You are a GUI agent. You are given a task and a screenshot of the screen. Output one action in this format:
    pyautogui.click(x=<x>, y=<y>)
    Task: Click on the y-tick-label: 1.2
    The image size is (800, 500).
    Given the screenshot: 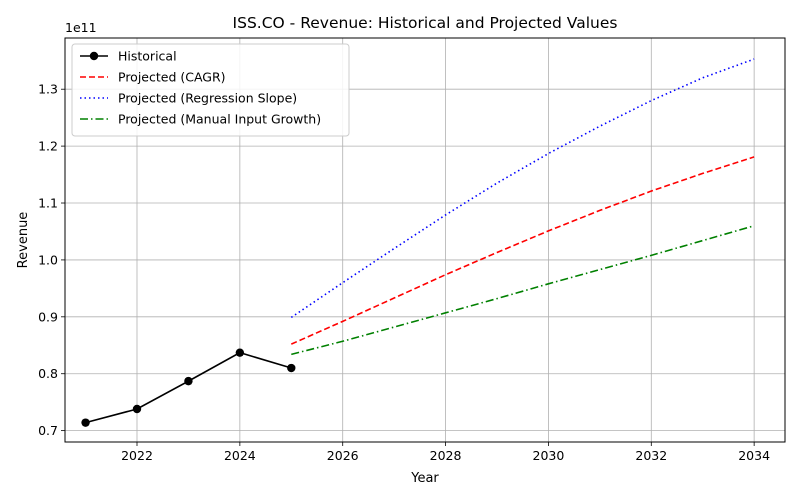 What is the action you would take?
    pyautogui.click(x=48, y=146)
    